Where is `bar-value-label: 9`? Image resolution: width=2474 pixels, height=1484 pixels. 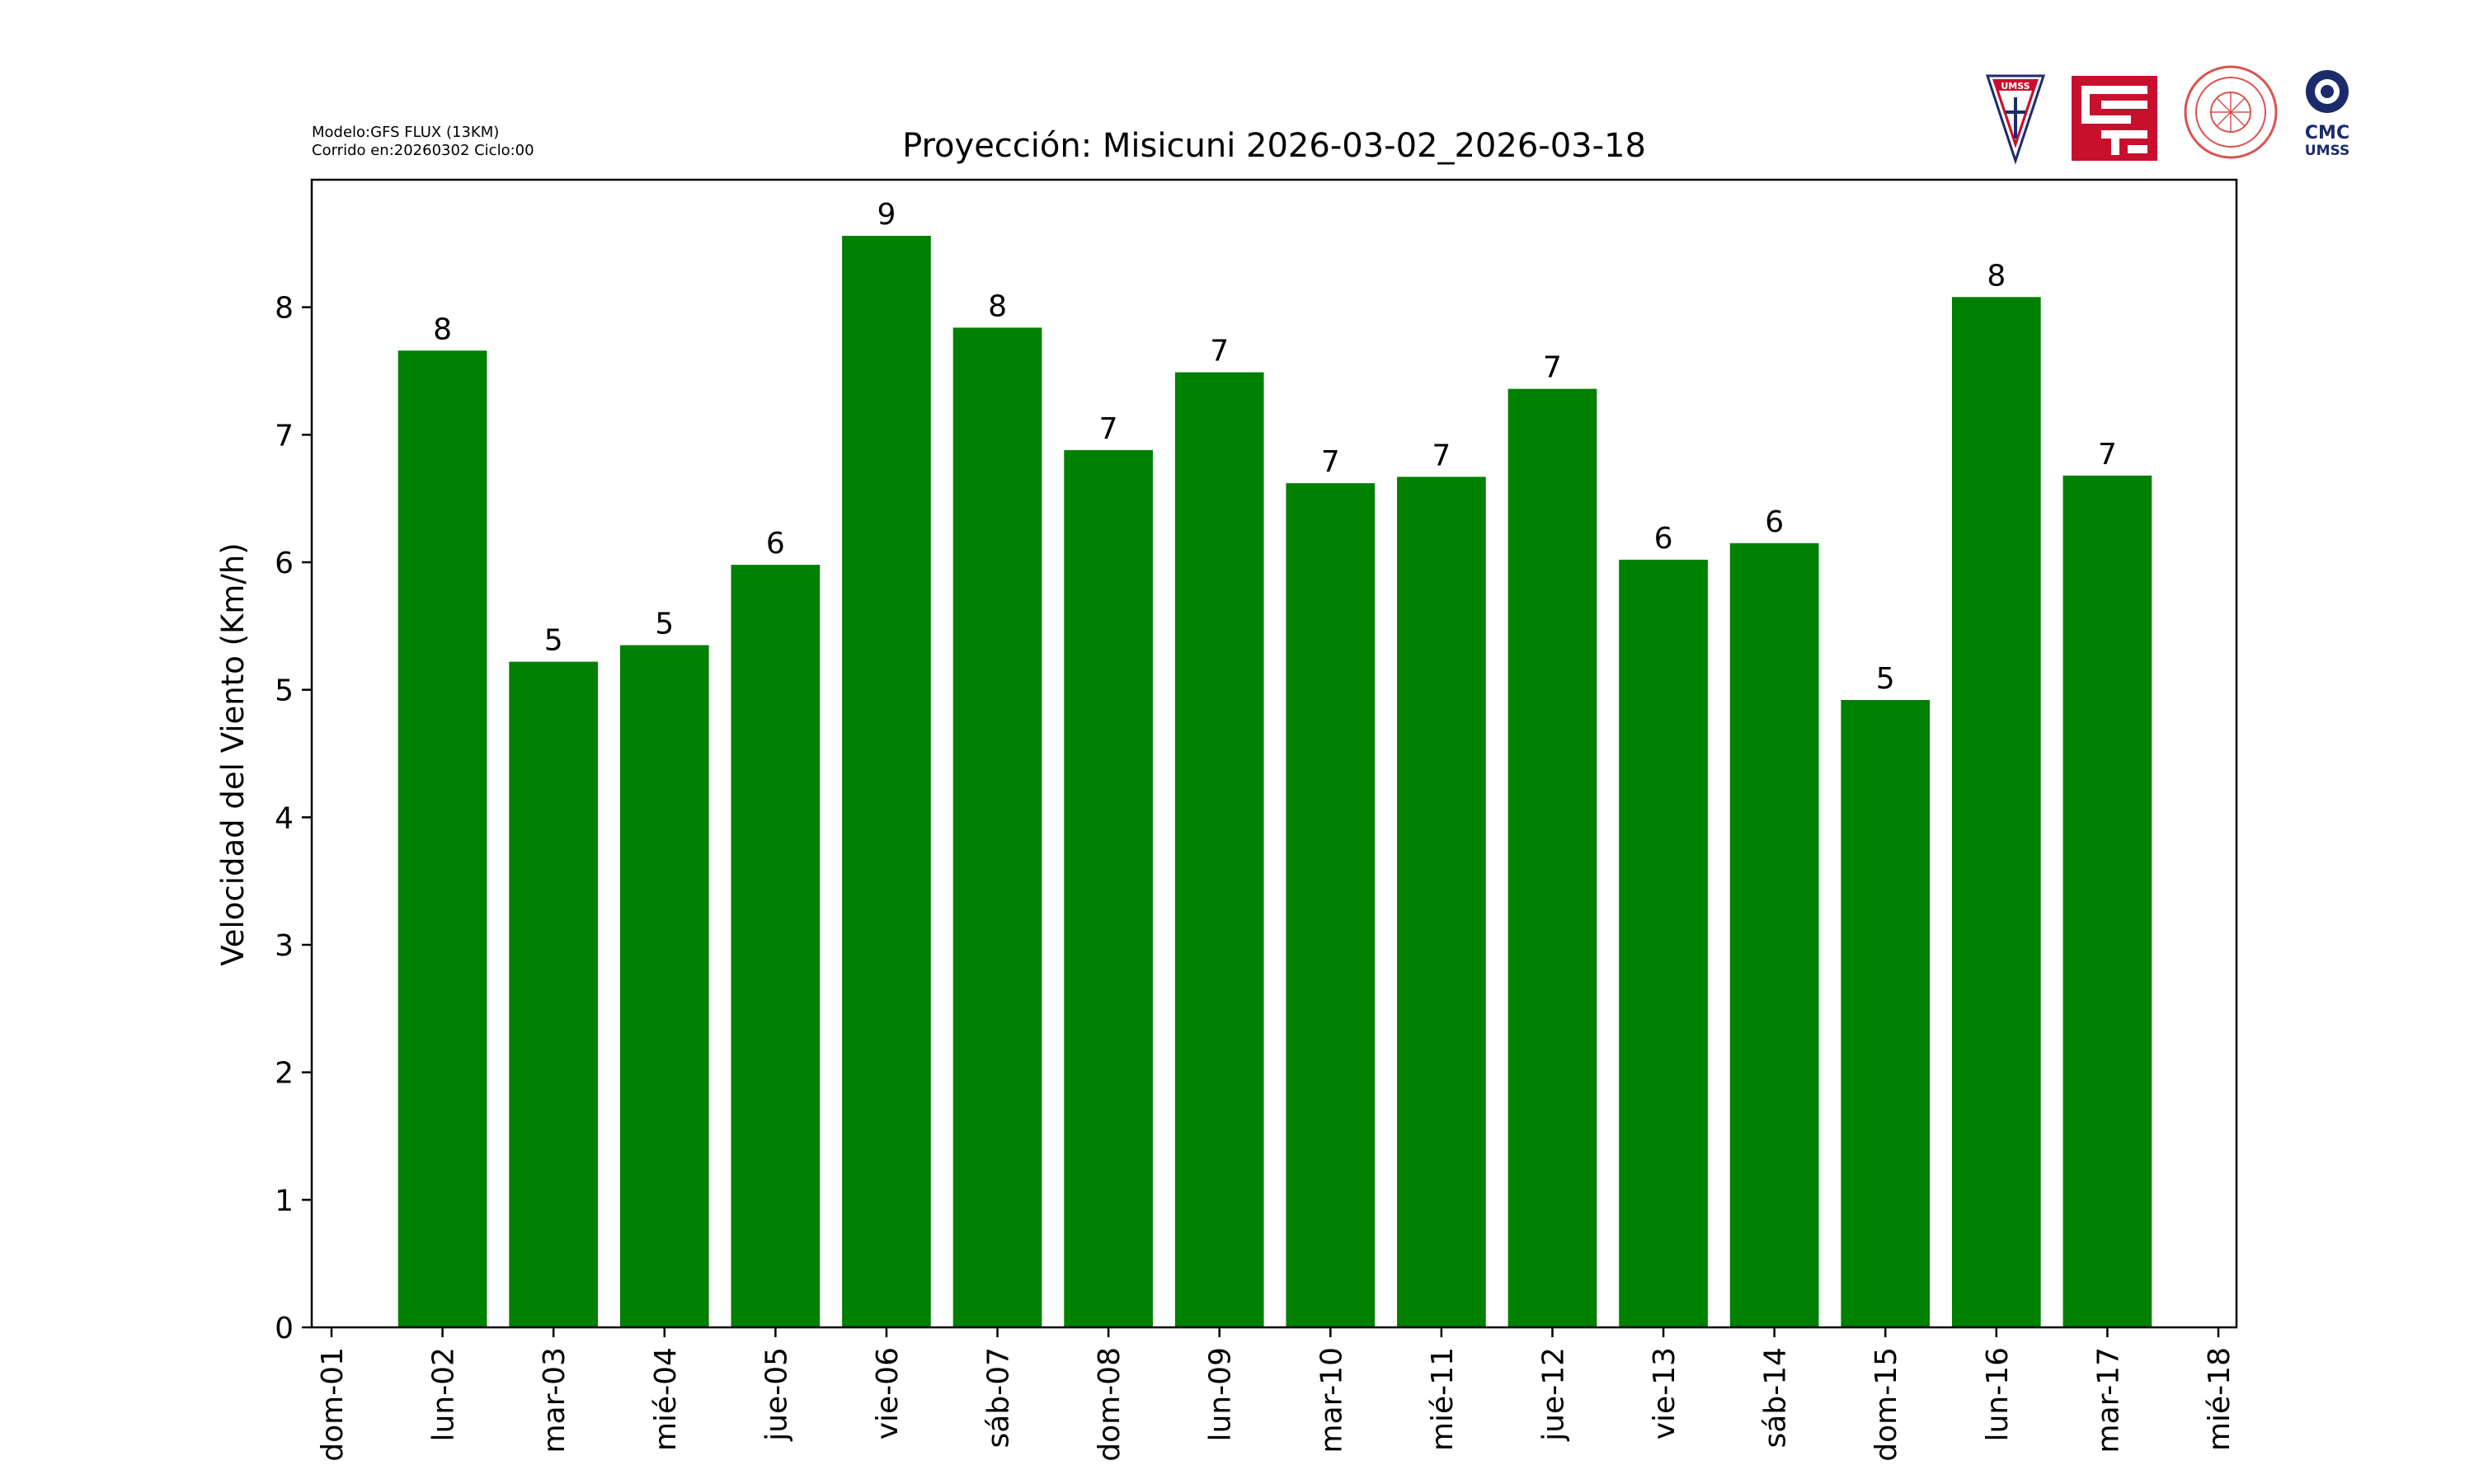
bar-value-label: 9 is located at coordinates (886, 215).